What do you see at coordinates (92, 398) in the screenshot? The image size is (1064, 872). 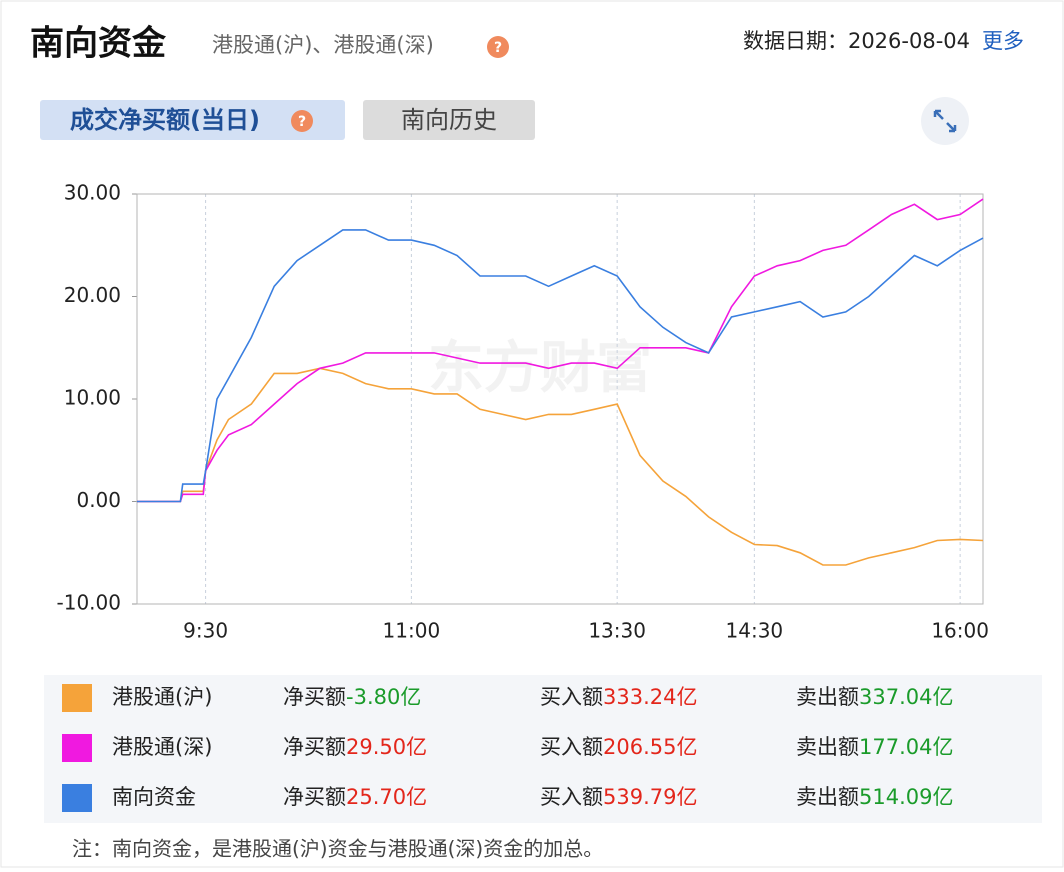 I see `y-tick-label: 10.00` at bounding box center [92, 398].